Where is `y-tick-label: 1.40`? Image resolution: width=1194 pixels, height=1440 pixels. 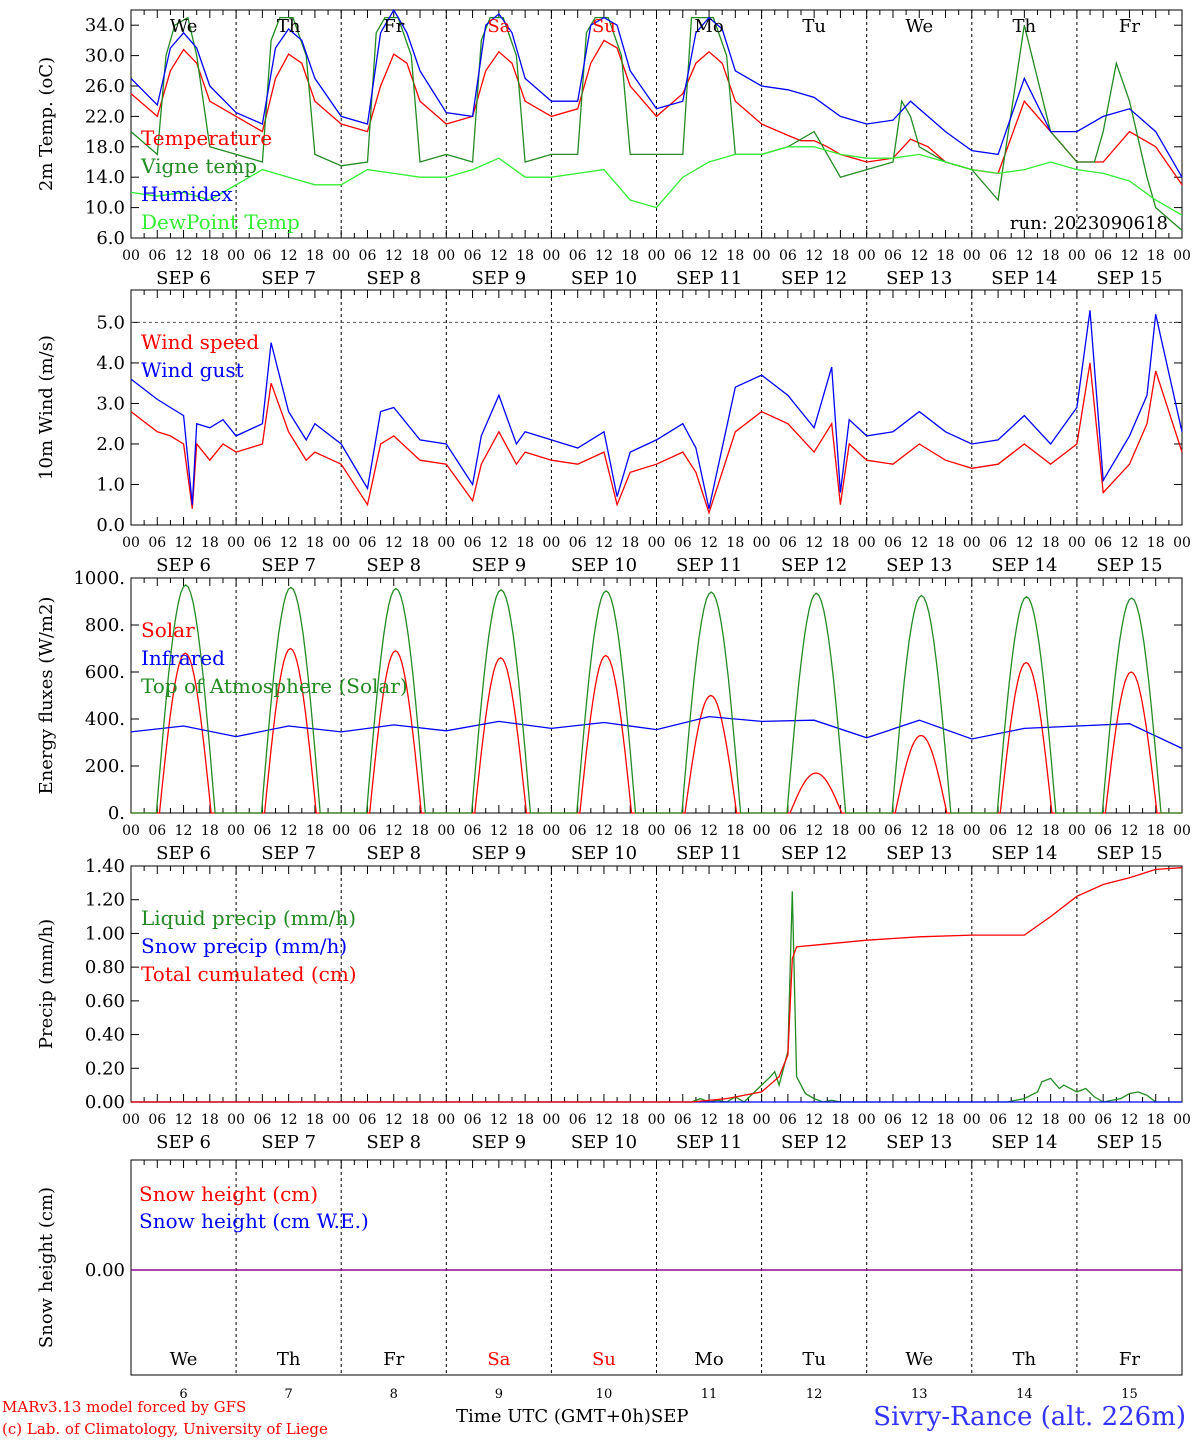 y-tick-label: 1.40 is located at coordinates (105, 866).